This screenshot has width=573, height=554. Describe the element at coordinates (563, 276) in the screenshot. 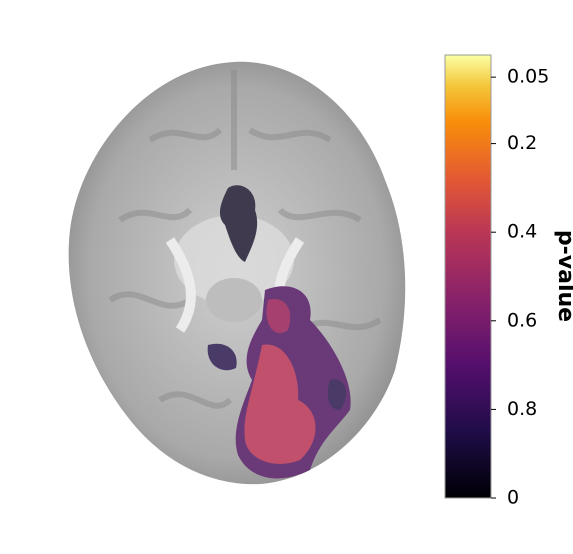

I see `colorbar-label: p-value` at that location.